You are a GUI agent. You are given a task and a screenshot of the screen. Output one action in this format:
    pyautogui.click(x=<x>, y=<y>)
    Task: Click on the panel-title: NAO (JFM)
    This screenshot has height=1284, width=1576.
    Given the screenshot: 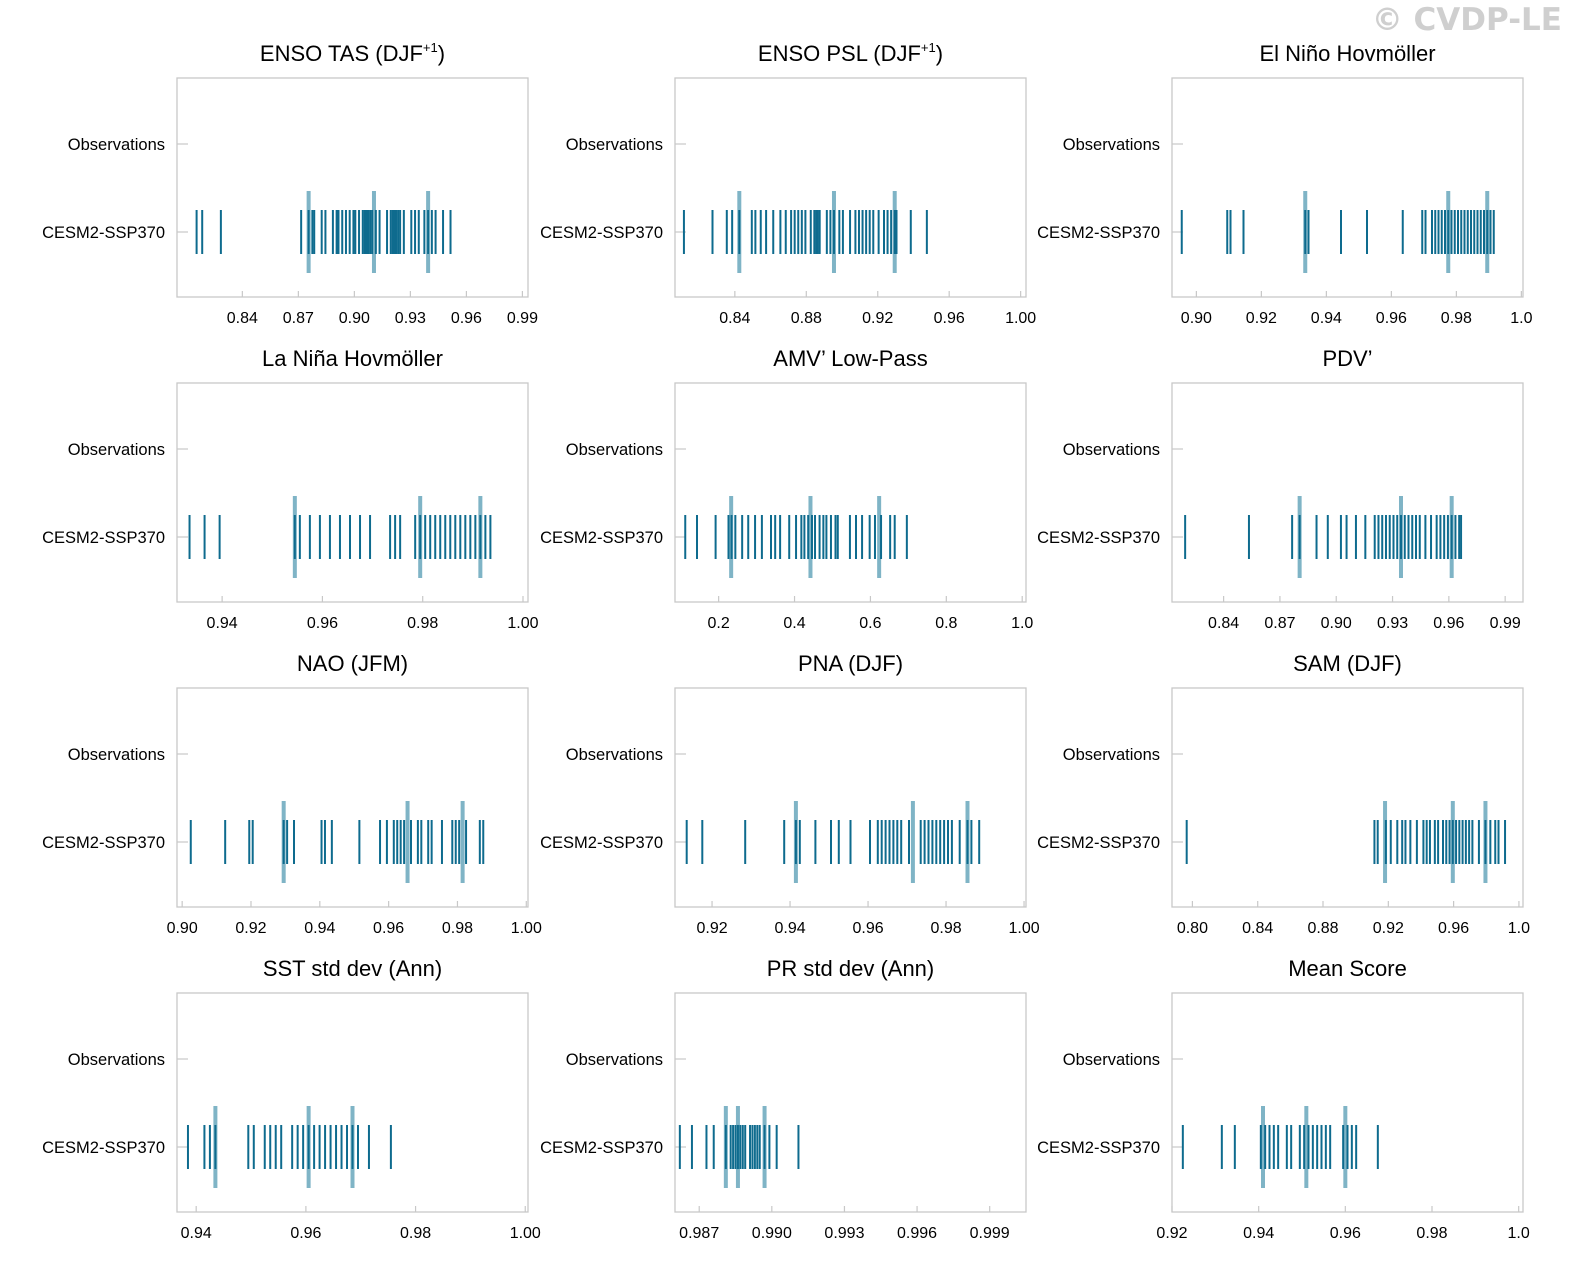 What is the action you would take?
    pyautogui.click(x=352, y=663)
    